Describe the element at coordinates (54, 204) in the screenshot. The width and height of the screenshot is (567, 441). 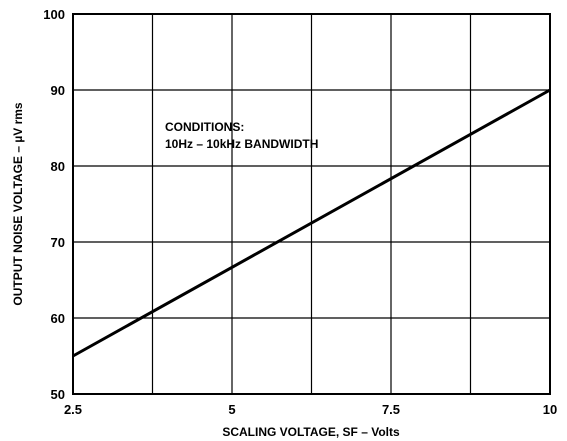
I see `y-tick-labels: 50 60 70 80 90 100` at that location.